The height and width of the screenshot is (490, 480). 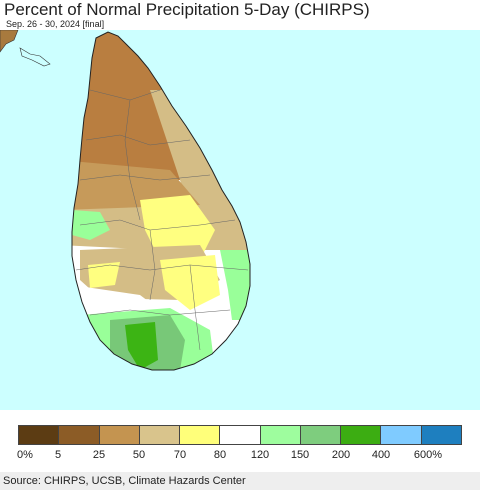 What do you see at coordinates (300, 455) in the screenshot?
I see `legend-tick-label: 150` at bounding box center [300, 455].